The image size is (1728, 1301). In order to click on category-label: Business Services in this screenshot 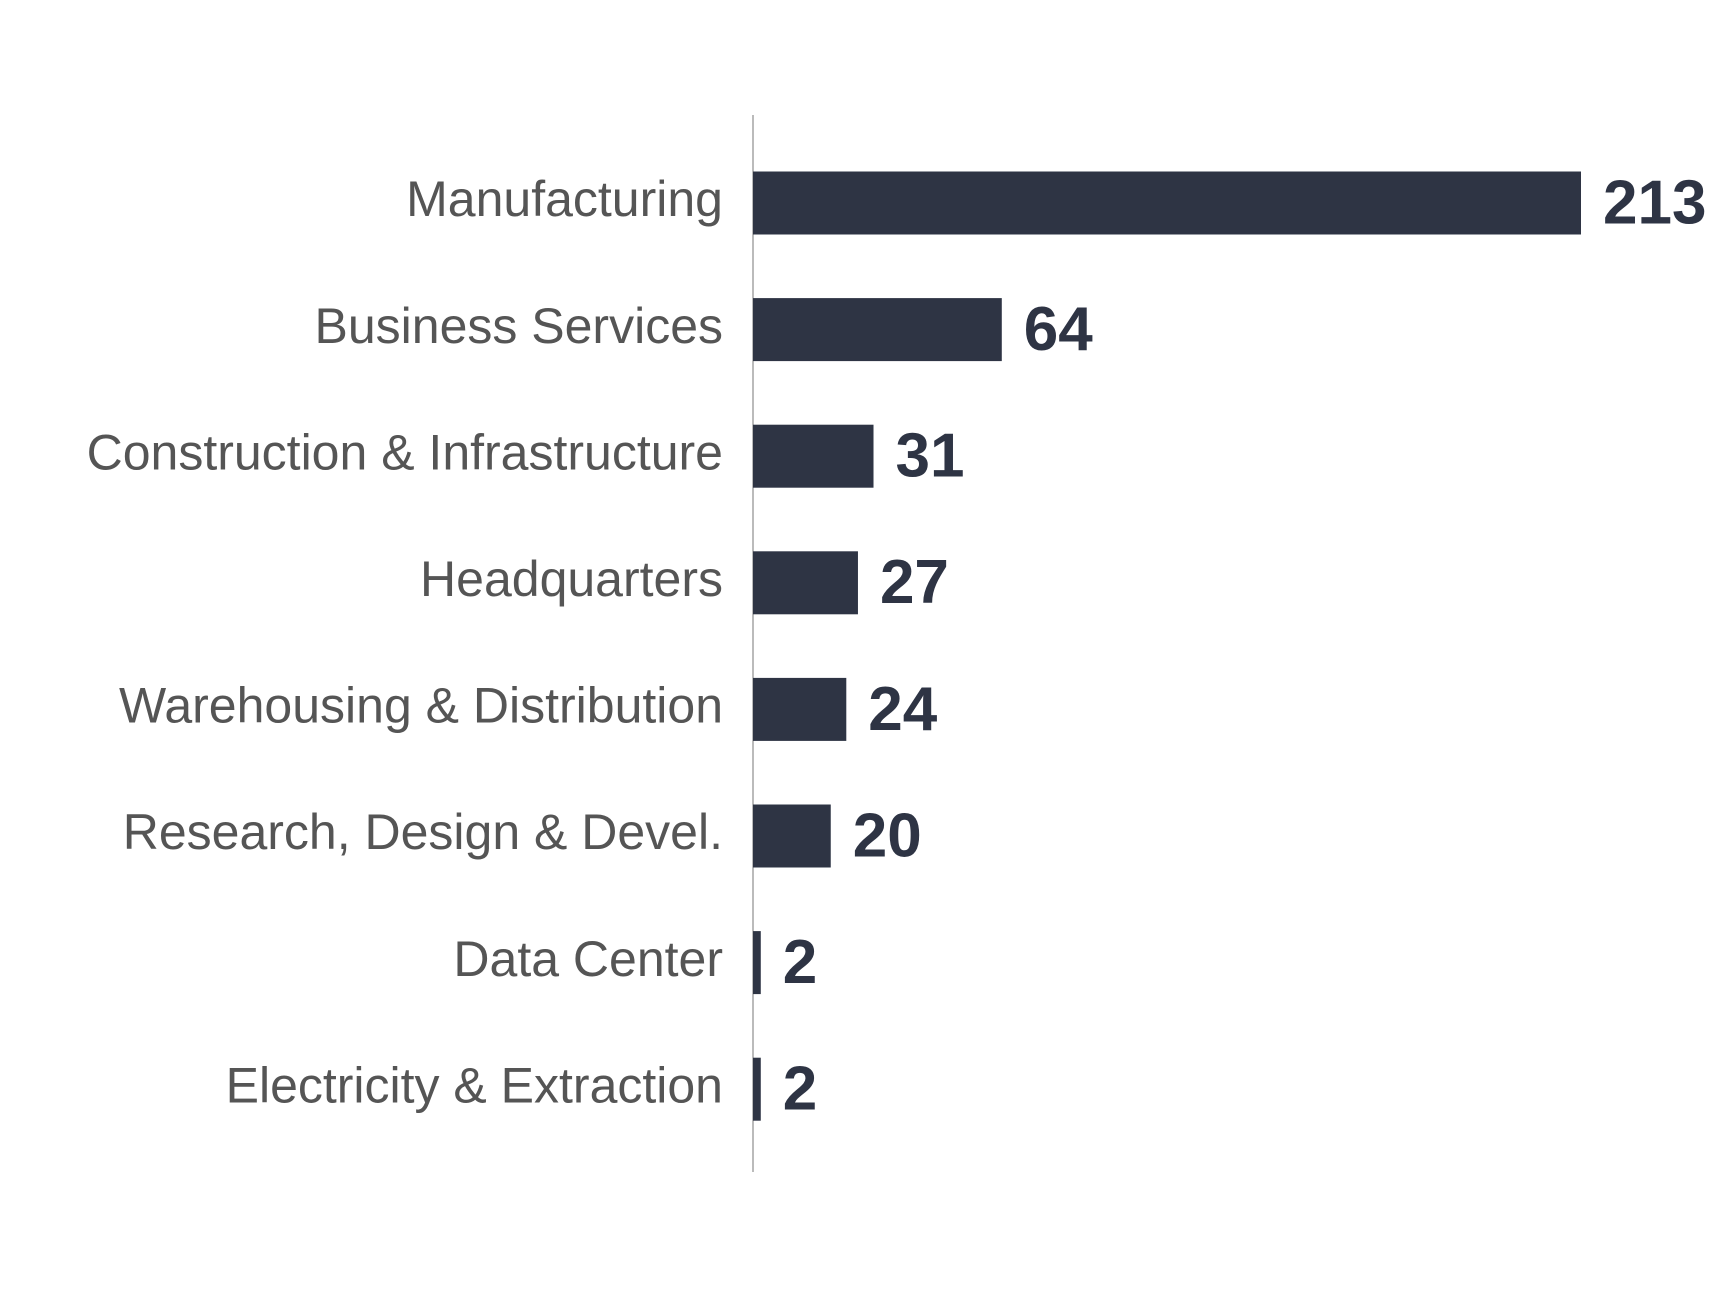, I will do `click(519, 326)`.